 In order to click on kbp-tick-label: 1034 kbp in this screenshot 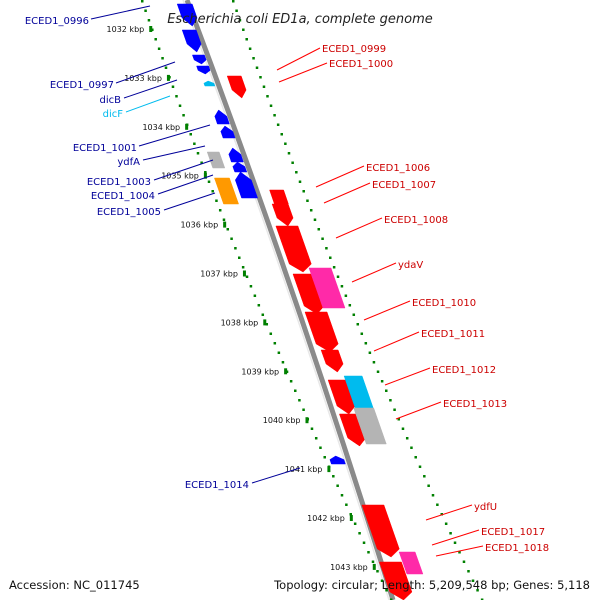, I will do `click(161, 127)`.